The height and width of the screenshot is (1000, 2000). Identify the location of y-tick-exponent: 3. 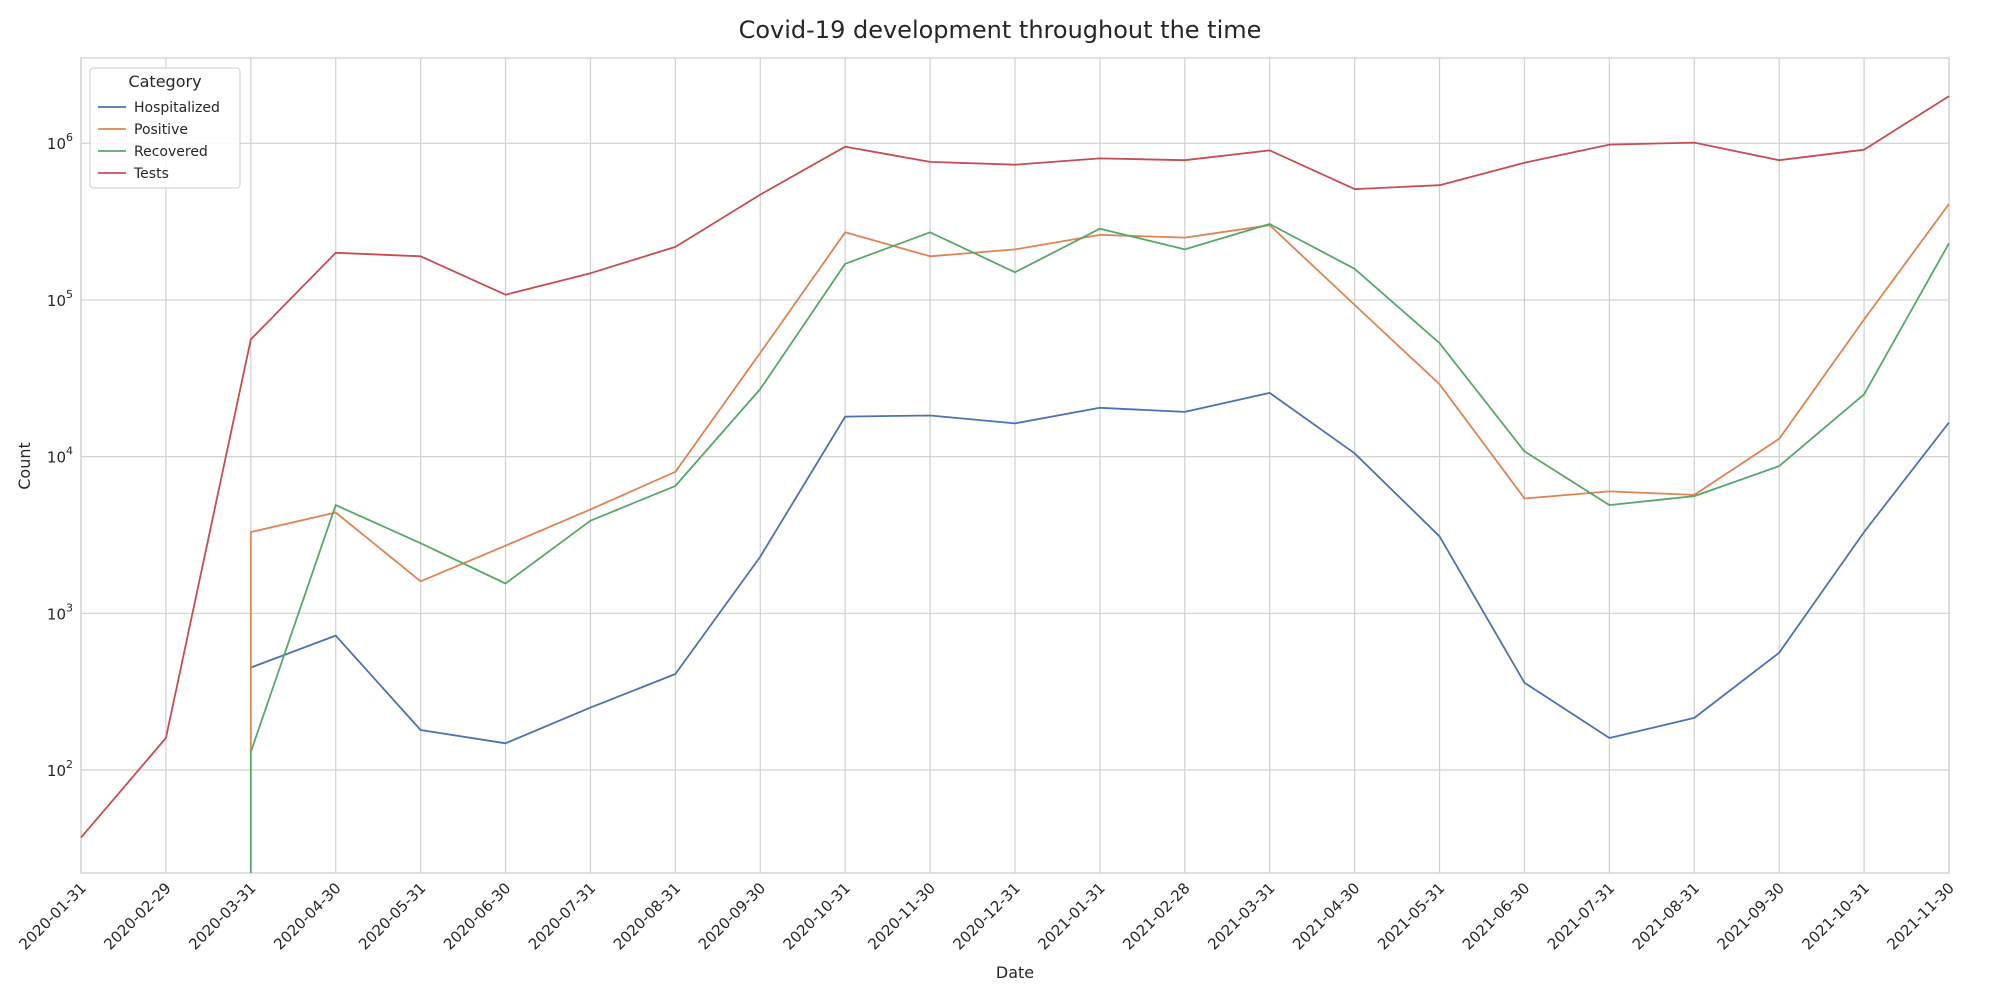
(69, 607).